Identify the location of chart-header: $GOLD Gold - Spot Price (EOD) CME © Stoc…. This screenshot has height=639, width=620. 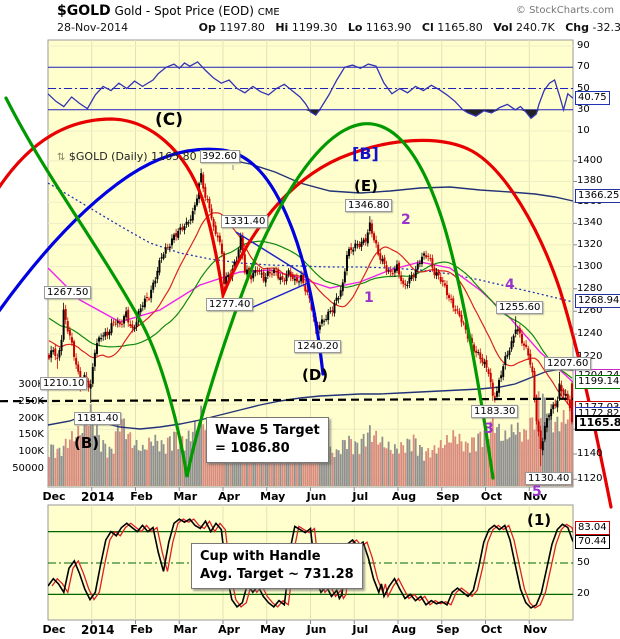
(310, 19).